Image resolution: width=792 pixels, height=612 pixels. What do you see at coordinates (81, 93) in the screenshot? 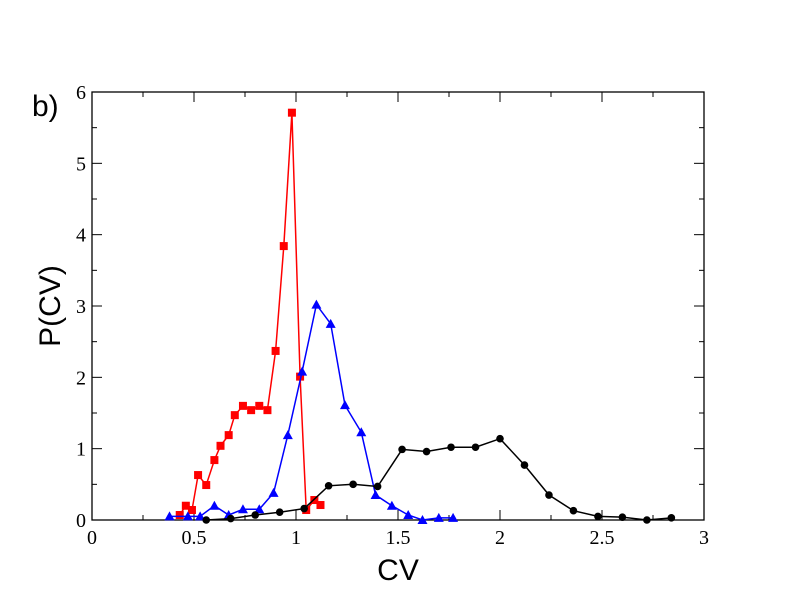
I see `y-tick-label: 6` at bounding box center [81, 93].